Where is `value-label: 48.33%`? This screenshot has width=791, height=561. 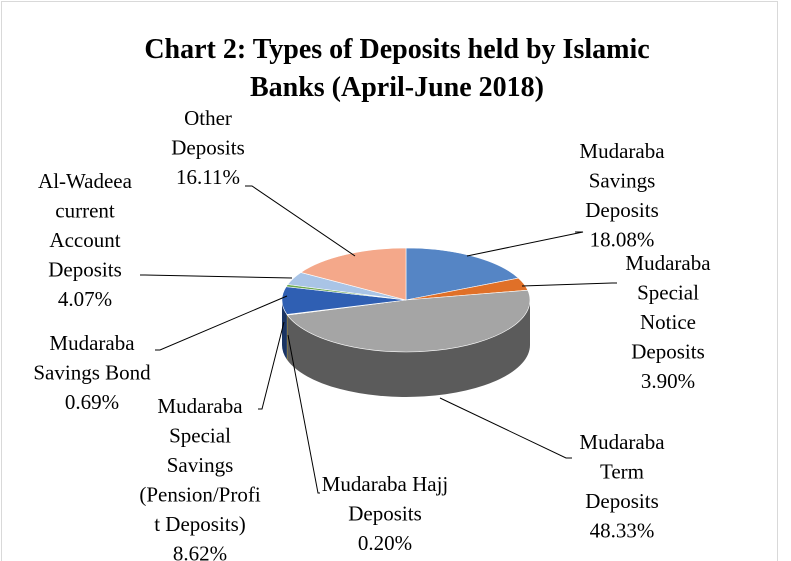
value-label: 48.33% is located at coordinates (622, 531).